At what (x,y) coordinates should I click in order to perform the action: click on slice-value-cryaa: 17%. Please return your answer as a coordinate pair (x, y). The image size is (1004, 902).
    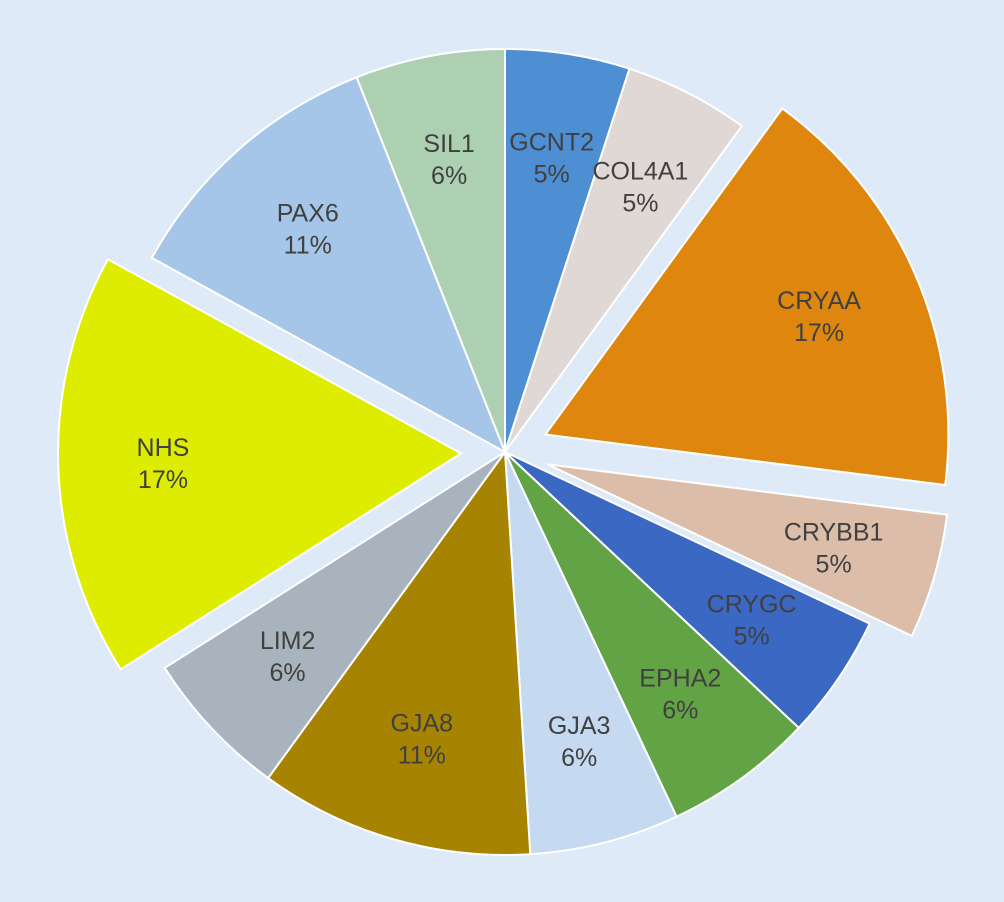
    Looking at the image, I should click on (819, 333).